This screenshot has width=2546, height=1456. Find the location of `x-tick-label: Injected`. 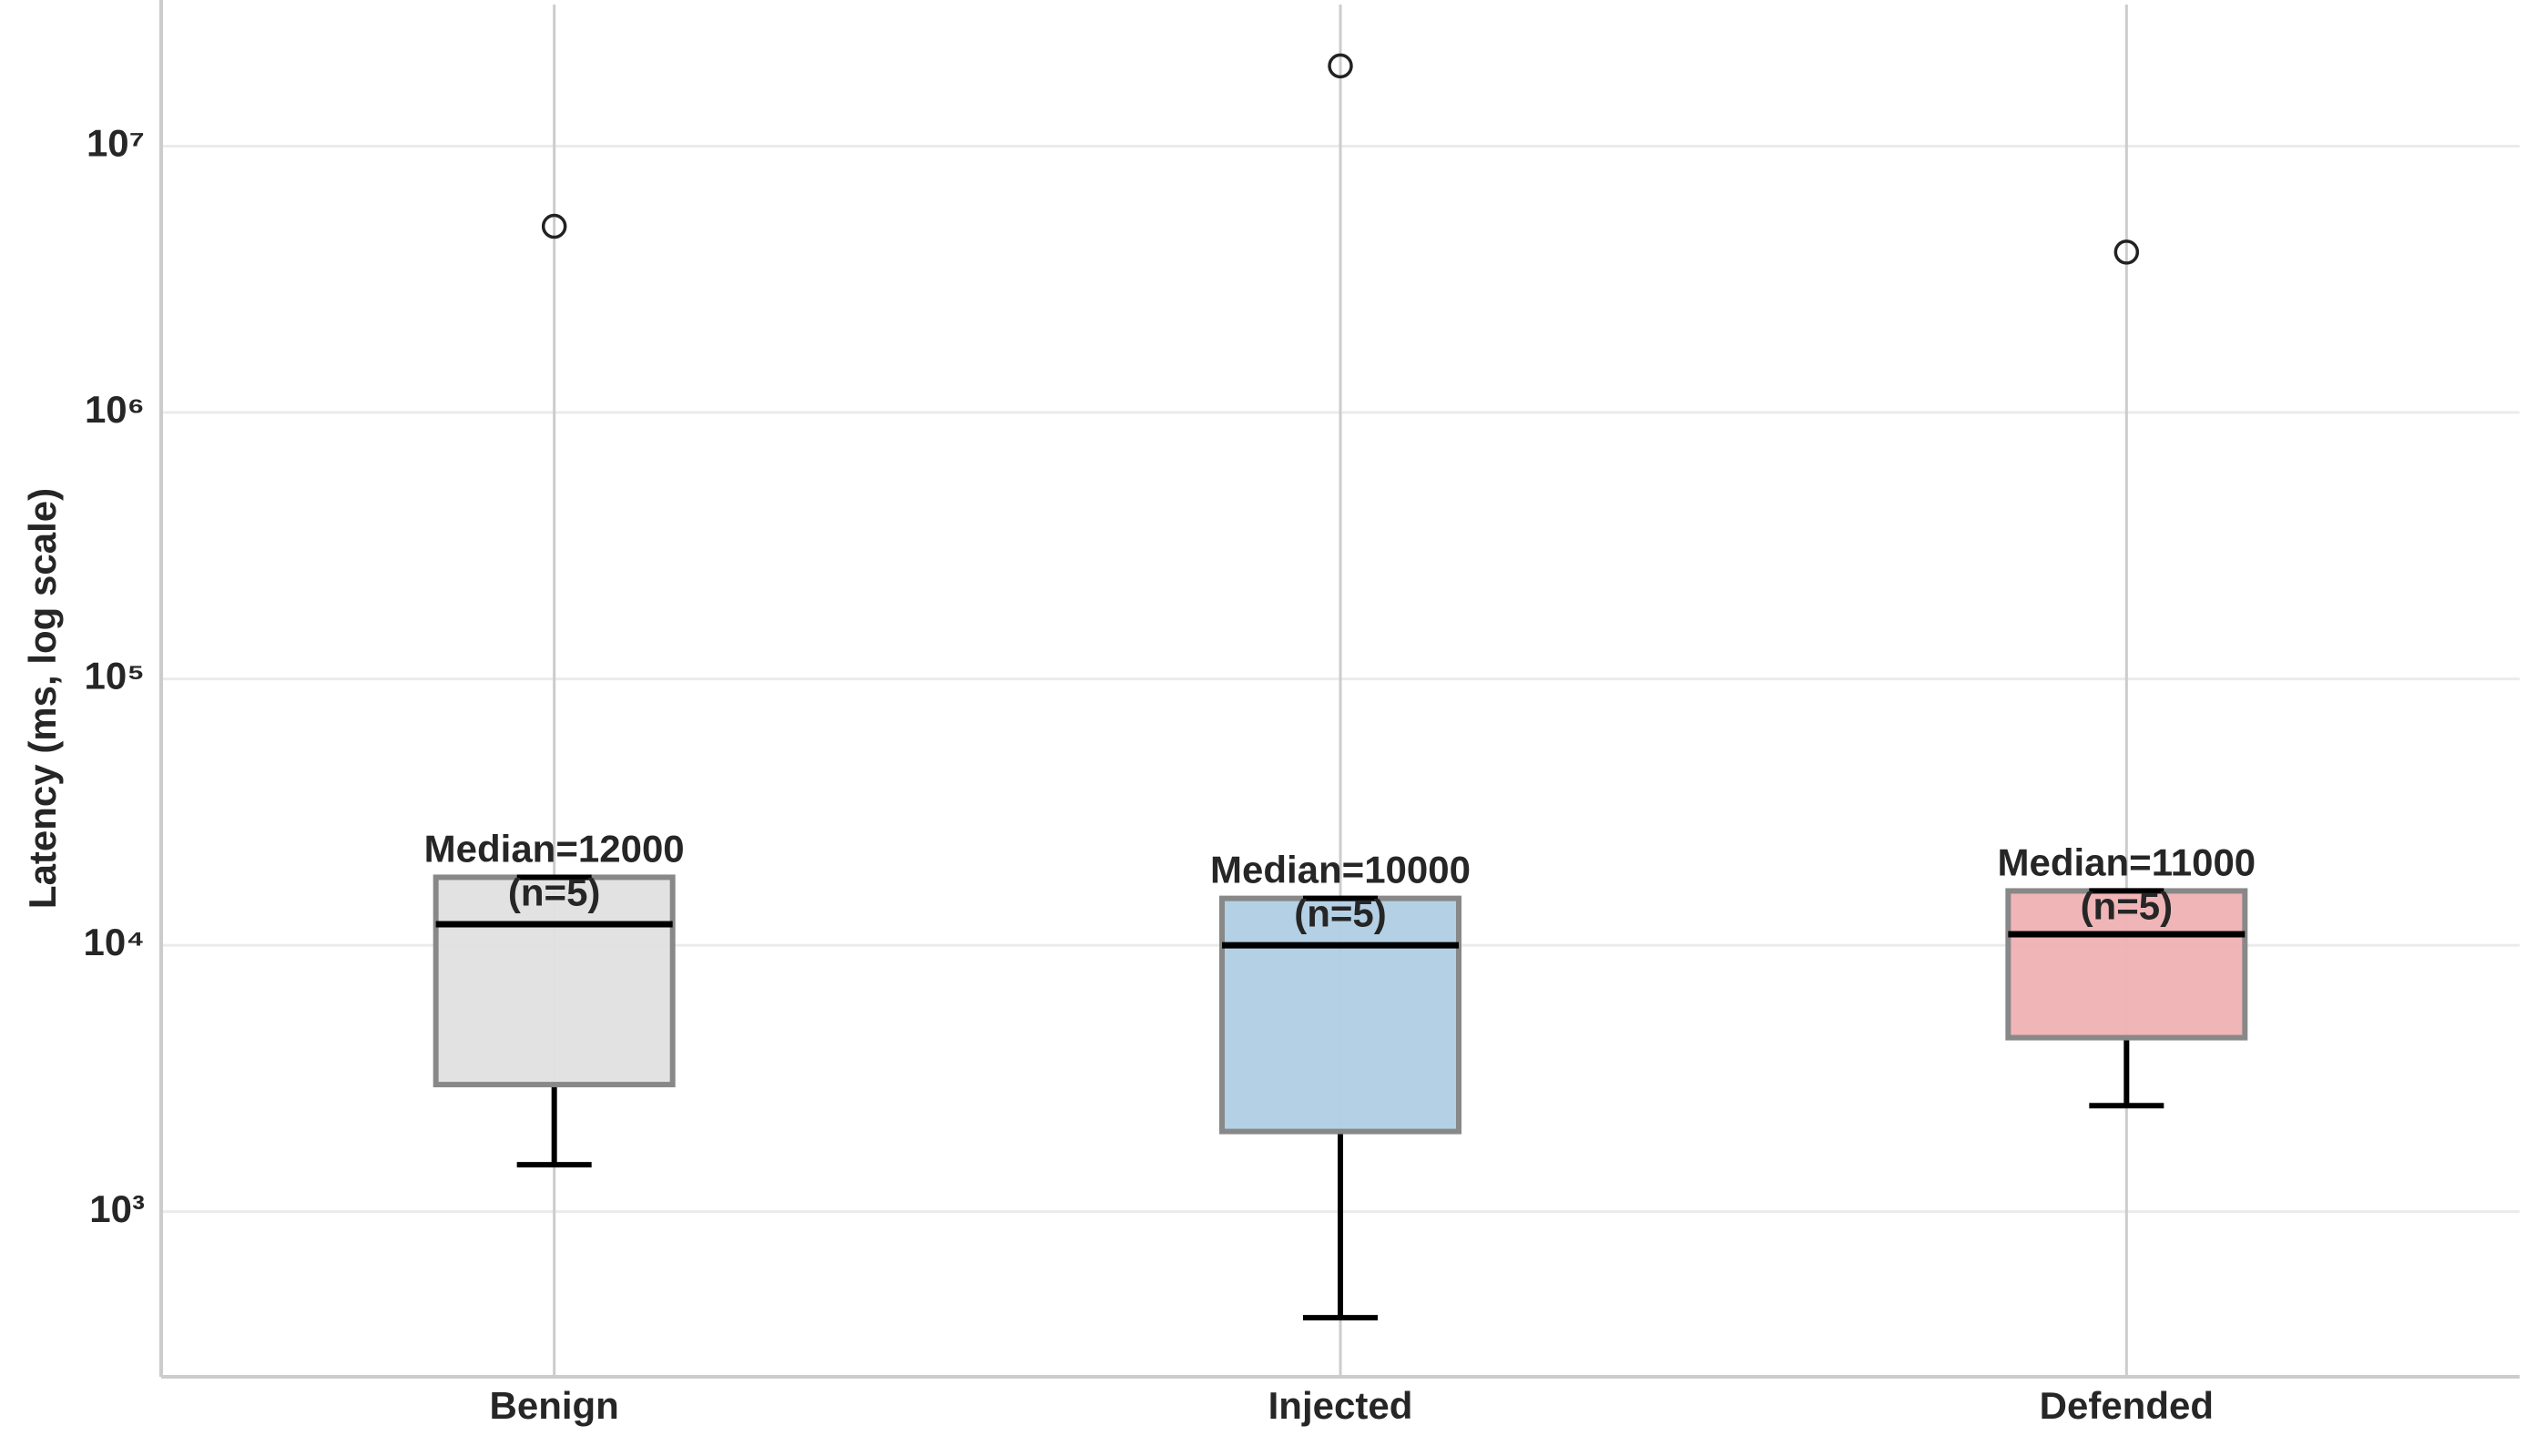

x-tick-label: Injected is located at coordinates (1341, 1405).